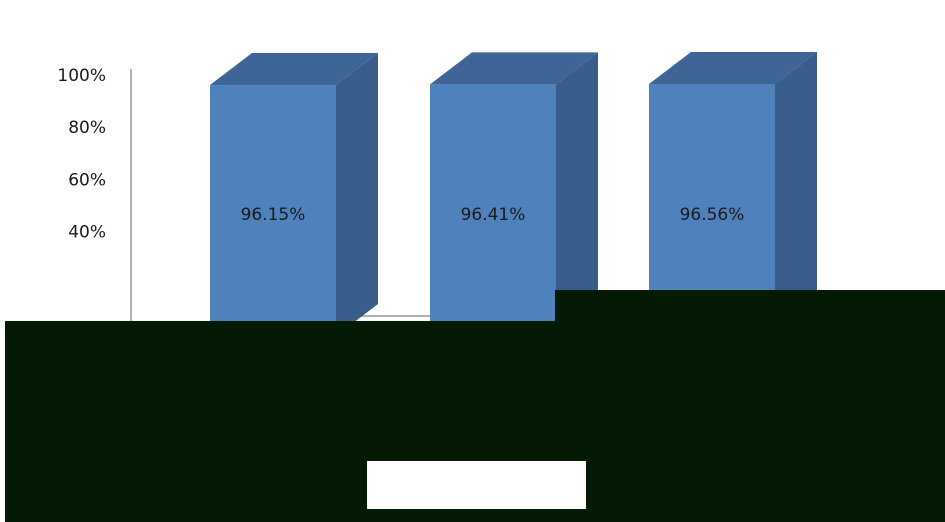 This screenshot has height=522, width=945. What do you see at coordinates (712, 215) in the screenshot?
I see `data-label: 96.56%` at bounding box center [712, 215].